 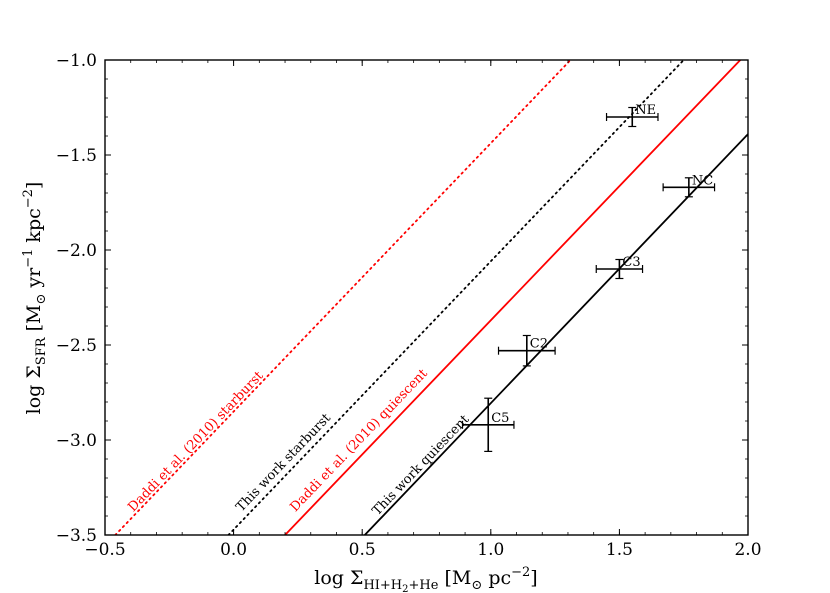 What do you see at coordinates (76, 61) in the screenshot?
I see `y-tick-label: −1.0` at bounding box center [76, 61].